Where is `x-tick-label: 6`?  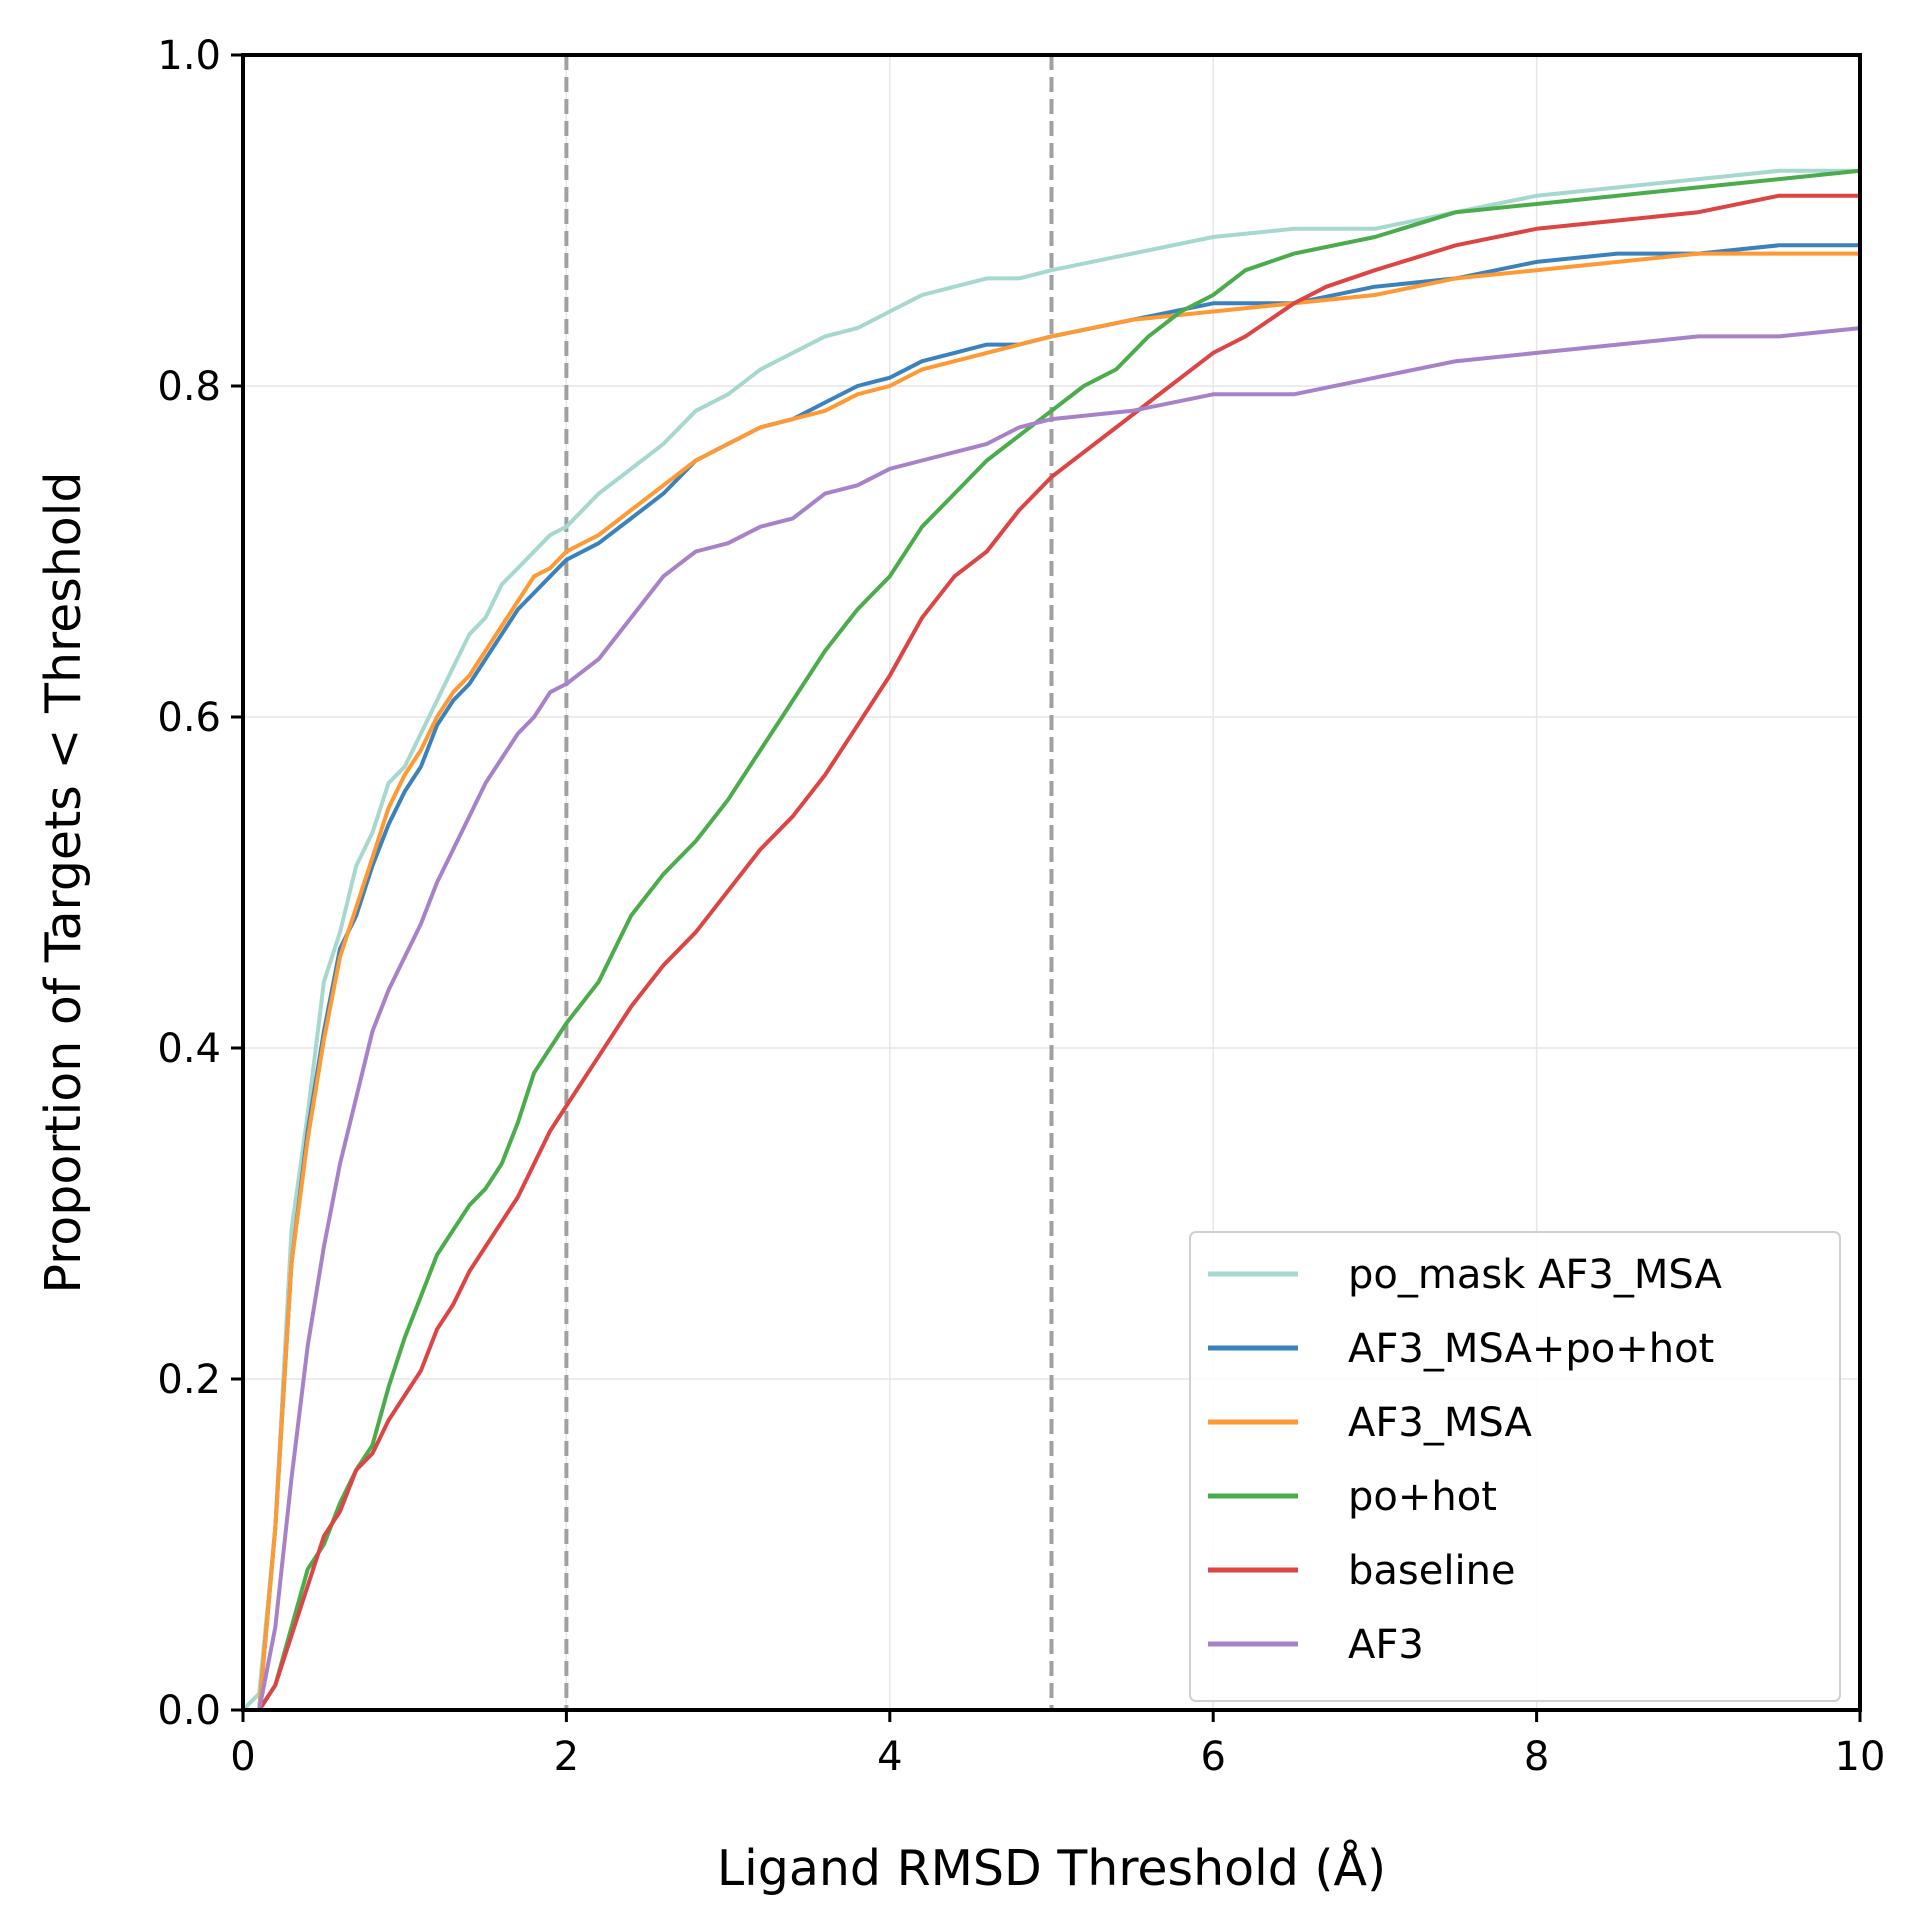 x-tick-label: 6 is located at coordinates (1212, 1757).